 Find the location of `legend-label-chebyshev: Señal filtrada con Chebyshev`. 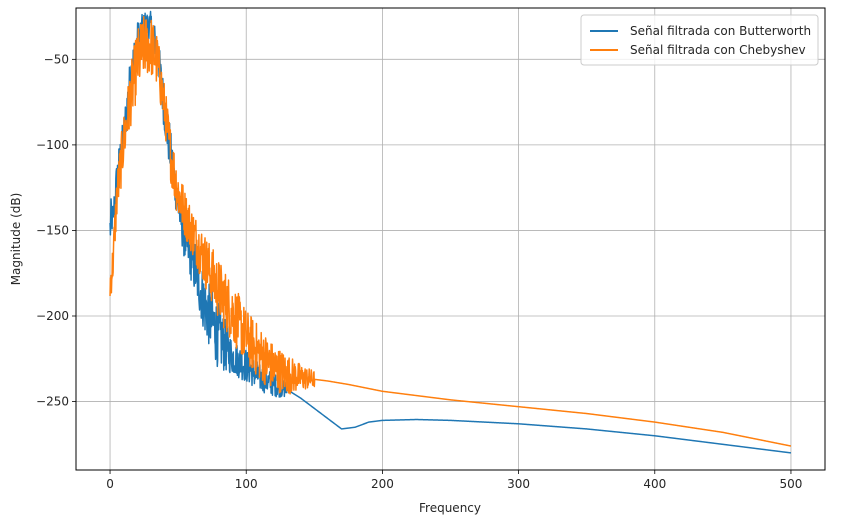

legend-label-chebyshev: Señal filtrada con Chebyshev is located at coordinates (718, 50).